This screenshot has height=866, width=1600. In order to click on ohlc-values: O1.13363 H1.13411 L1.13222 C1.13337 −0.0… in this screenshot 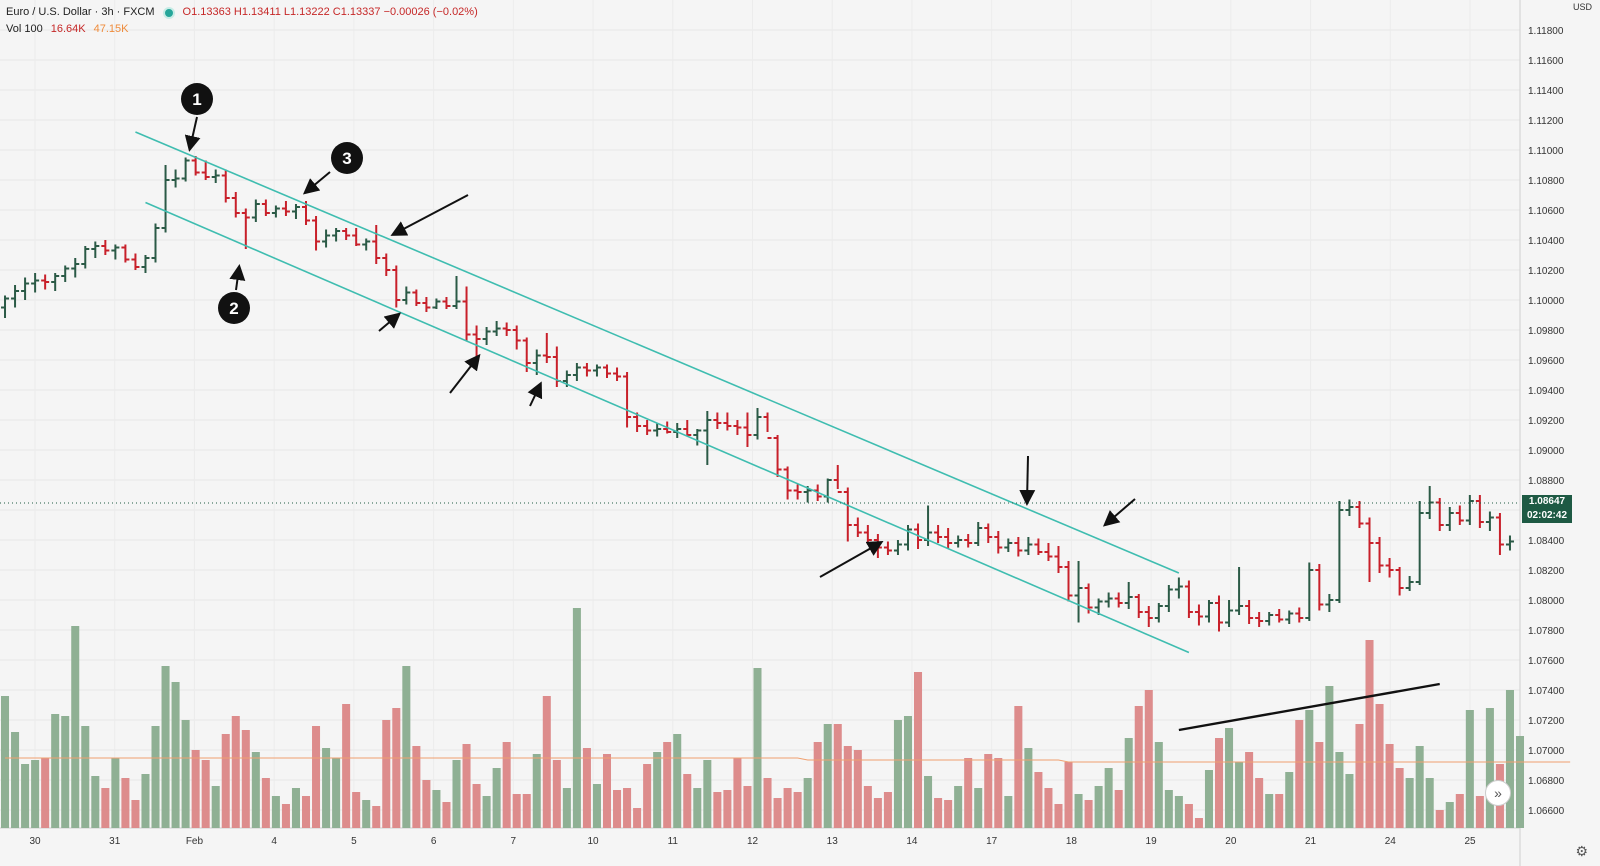, I will do `click(330, 12)`.